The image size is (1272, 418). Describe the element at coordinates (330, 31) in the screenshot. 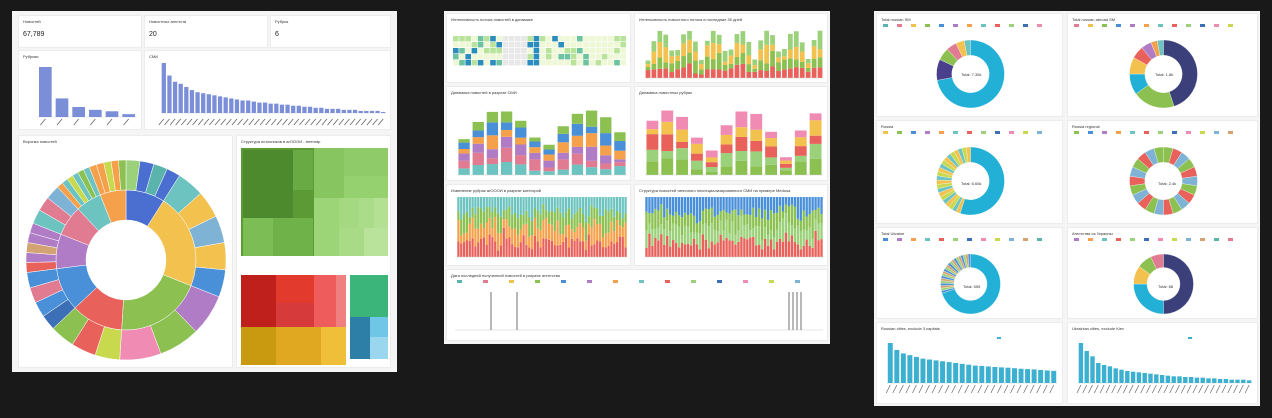

I see `kpi-rubrics: Рубрик 6` at that location.